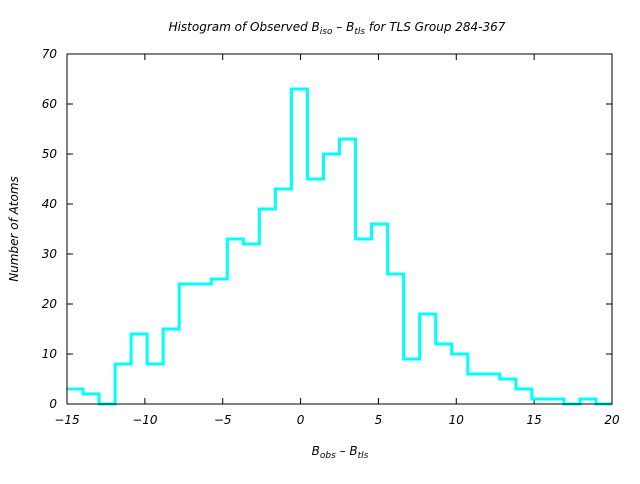  What do you see at coordinates (379, 420) in the screenshot?
I see `x-tick-label: 5` at bounding box center [379, 420].